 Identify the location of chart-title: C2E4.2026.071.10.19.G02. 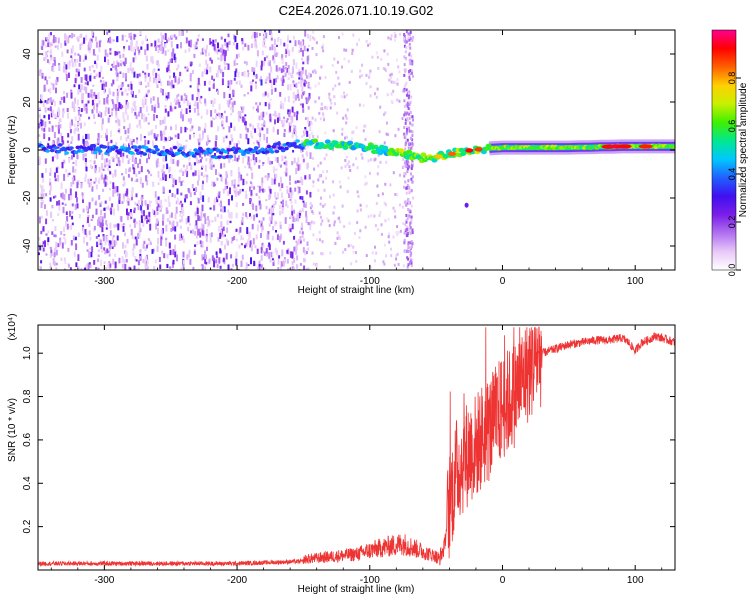
(356, 10).